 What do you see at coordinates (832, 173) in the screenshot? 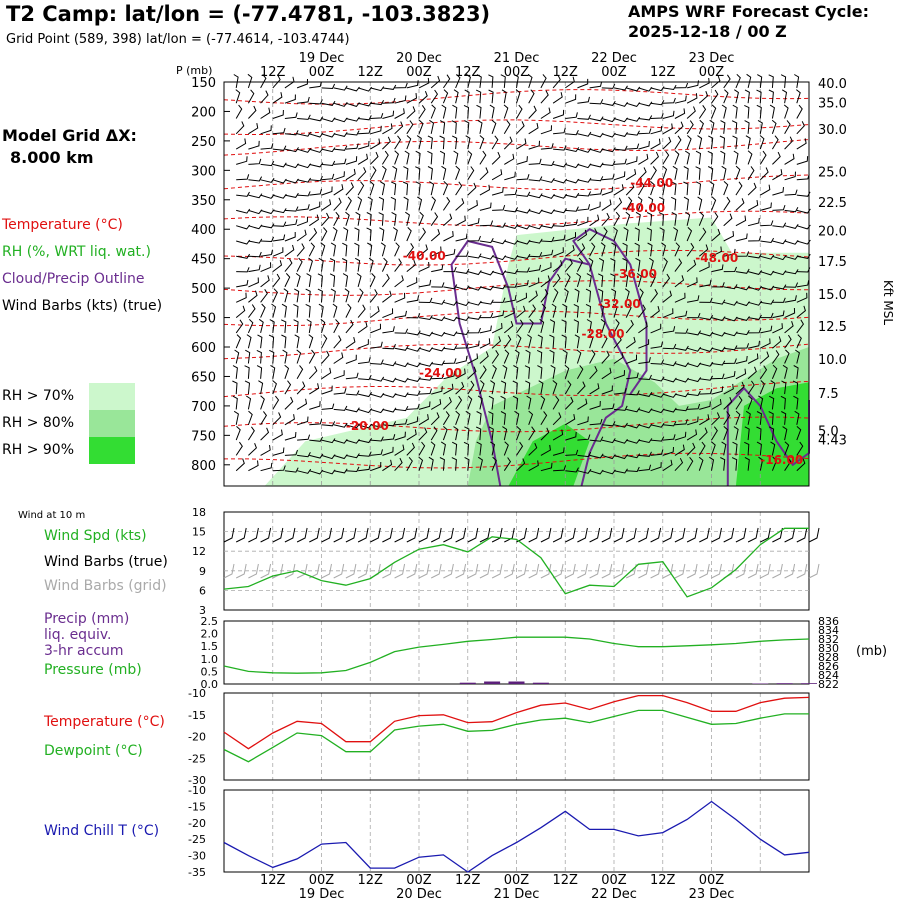
I see `kft-tick-label: 25.0` at bounding box center [832, 173].